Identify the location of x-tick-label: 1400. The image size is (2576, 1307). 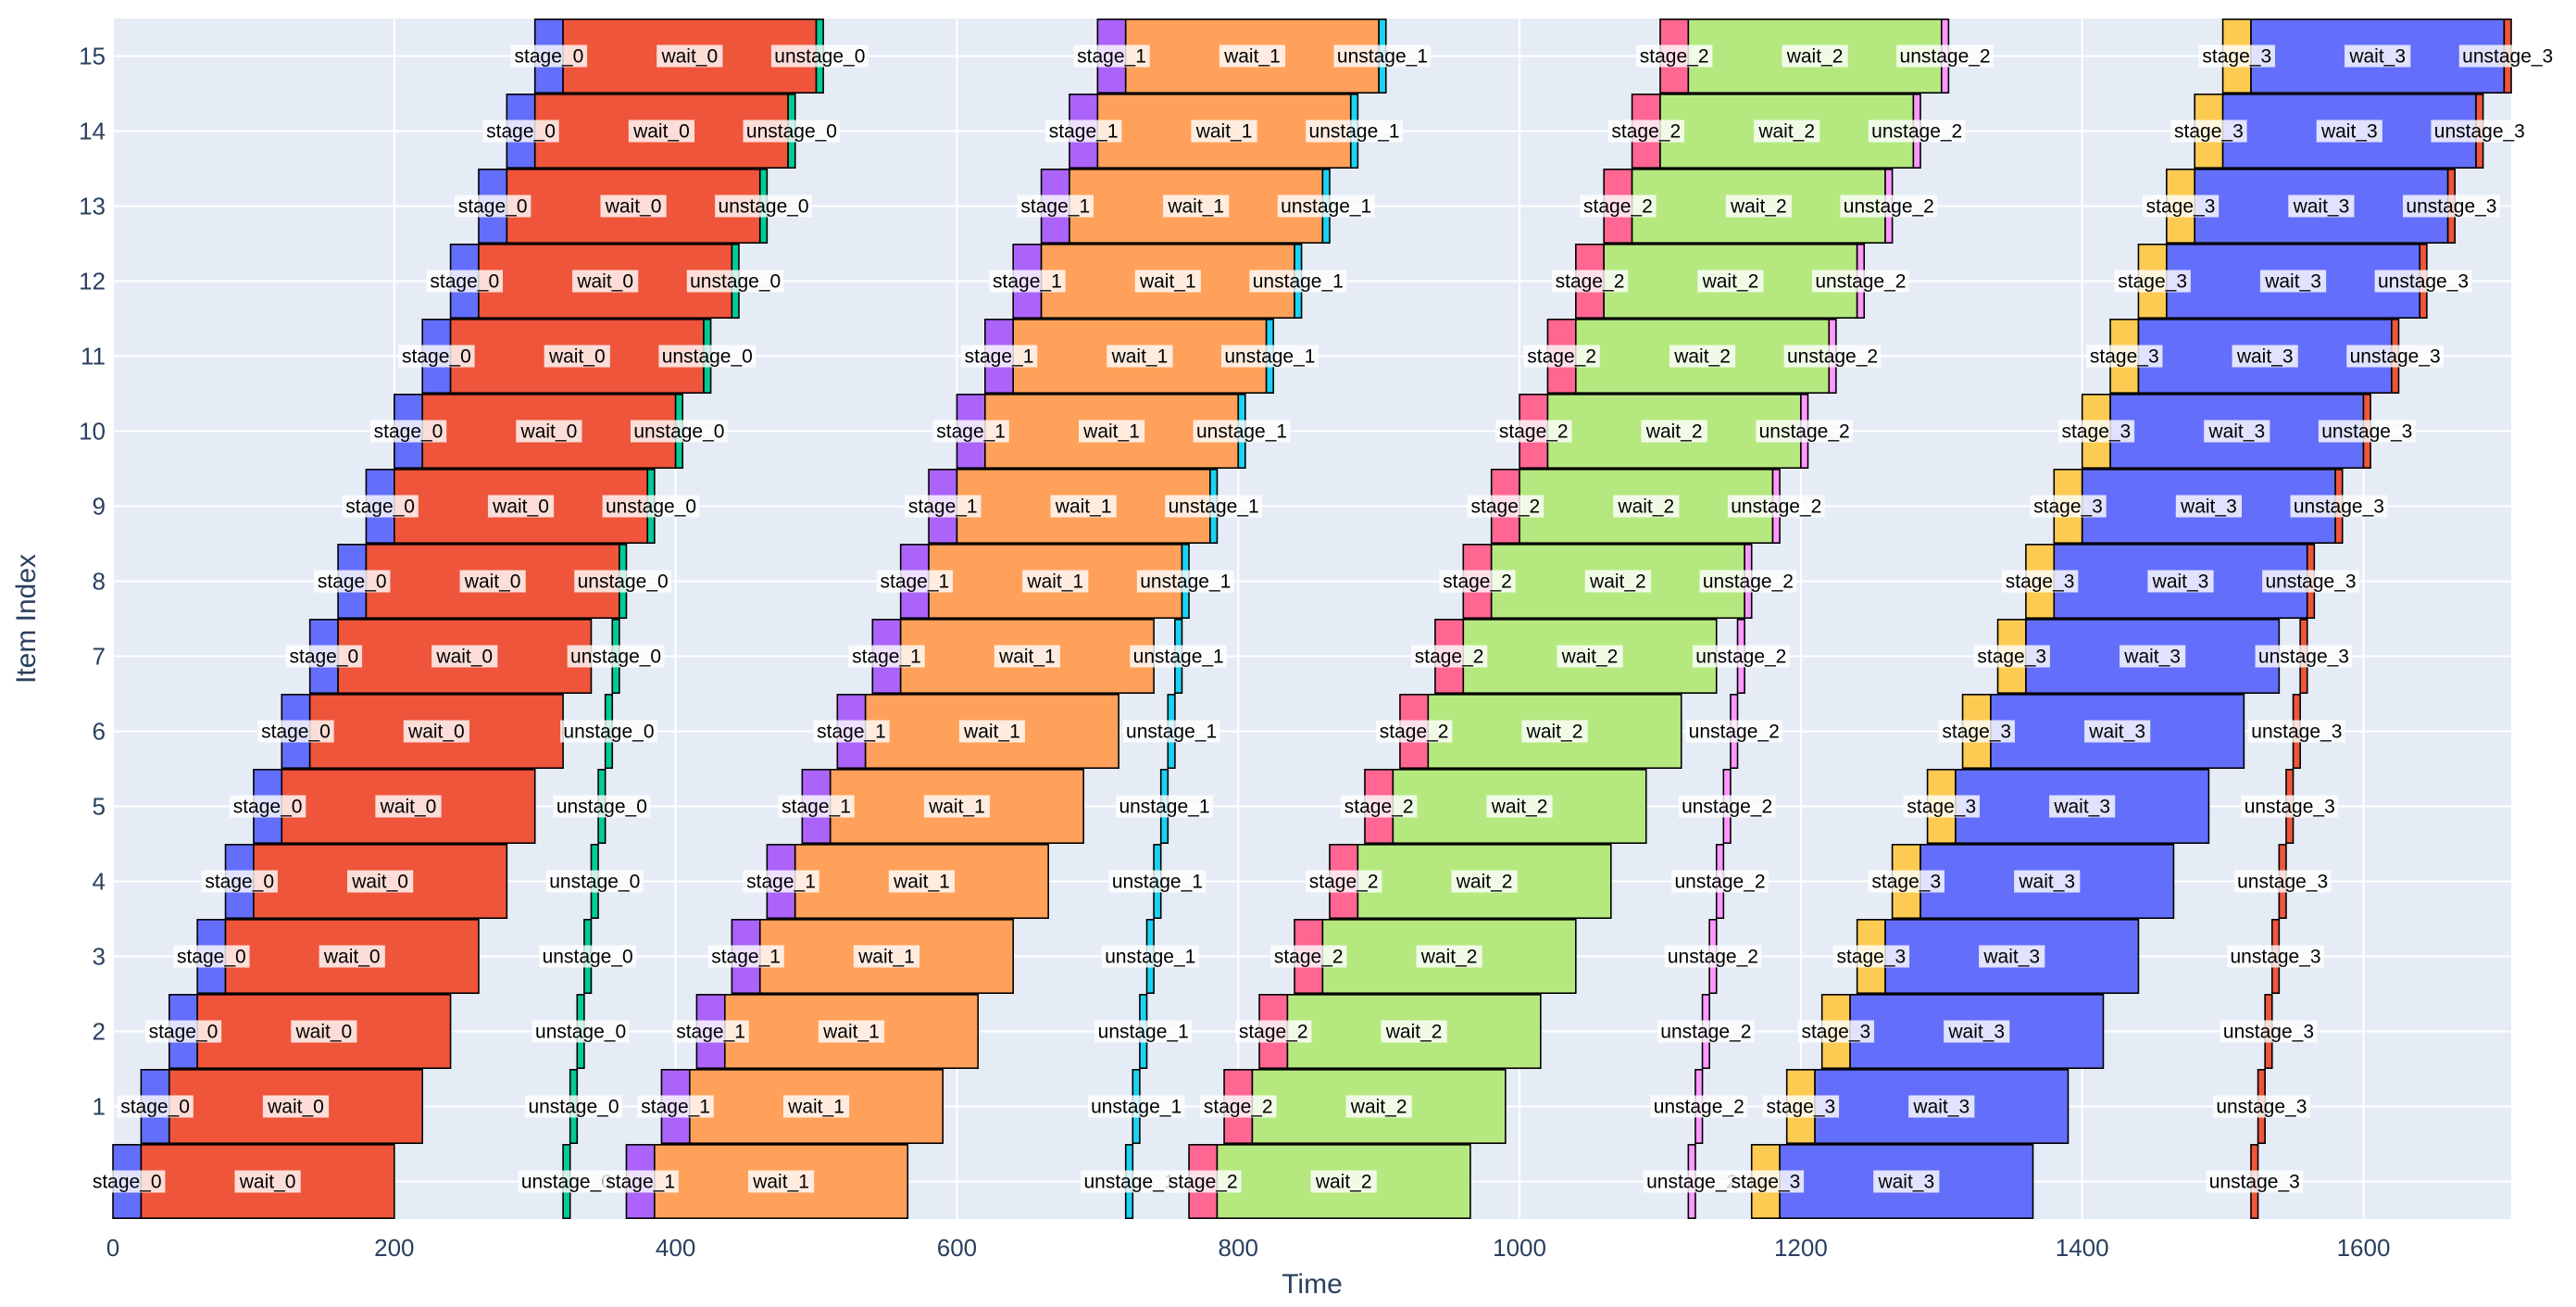
(2082, 1248).